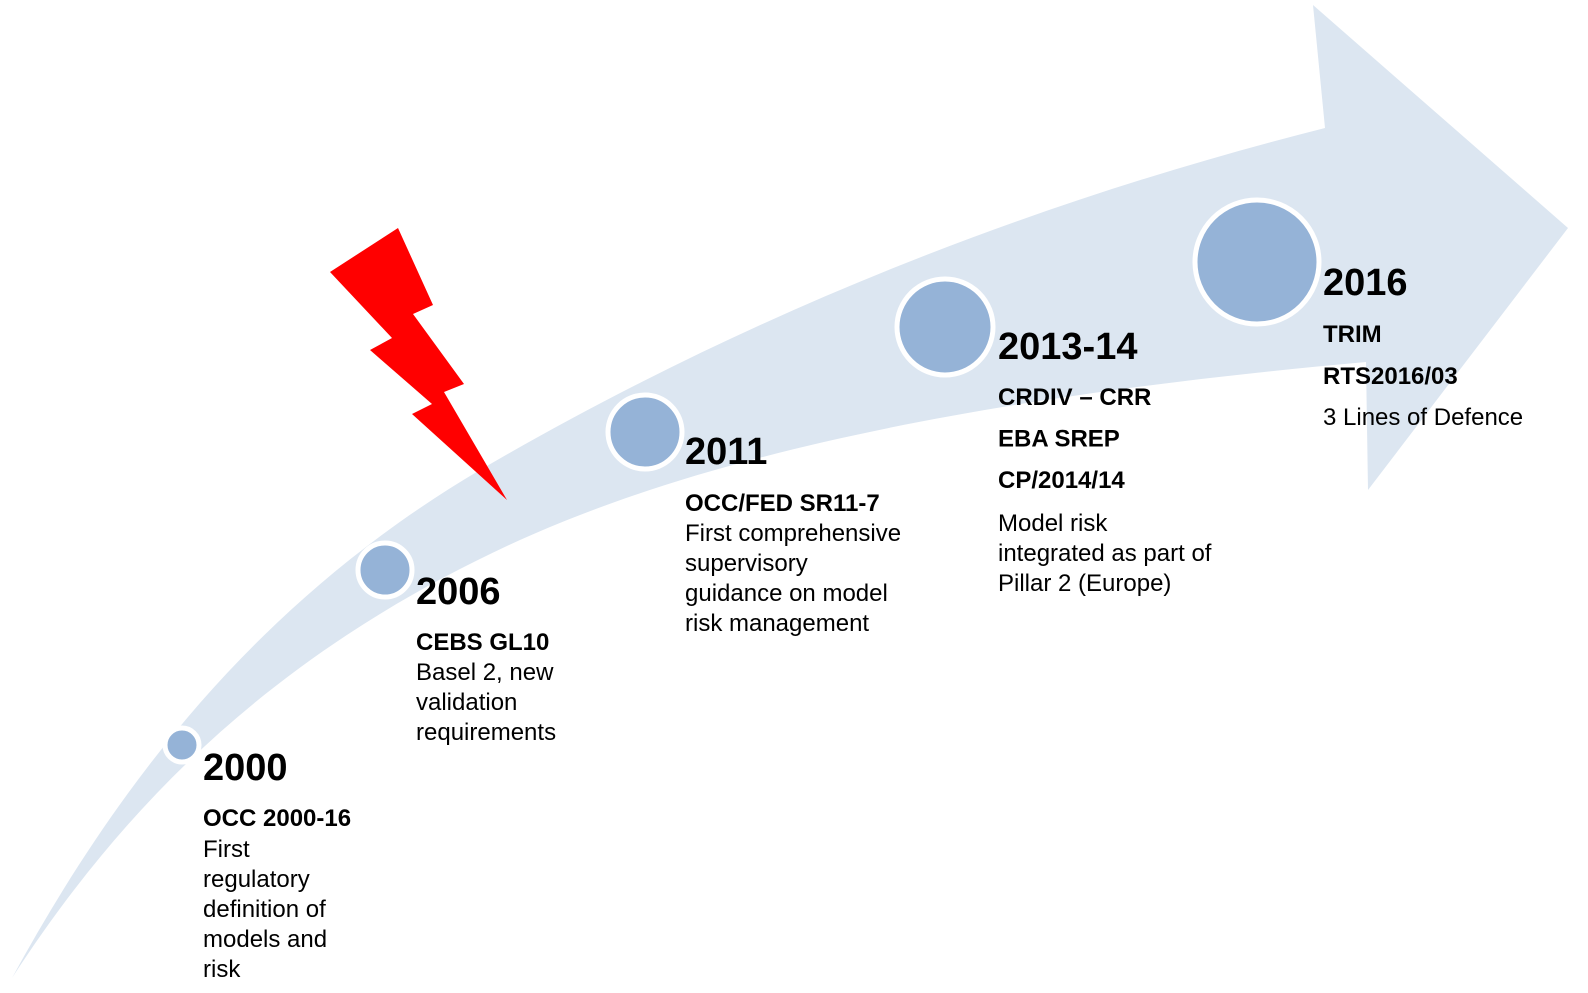 This screenshot has width=1588, height=993. What do you see at coordinates (1067, 347) in the screenshot?
I see `milestone-year: 2013-14` at bounding box center [1067, 347].